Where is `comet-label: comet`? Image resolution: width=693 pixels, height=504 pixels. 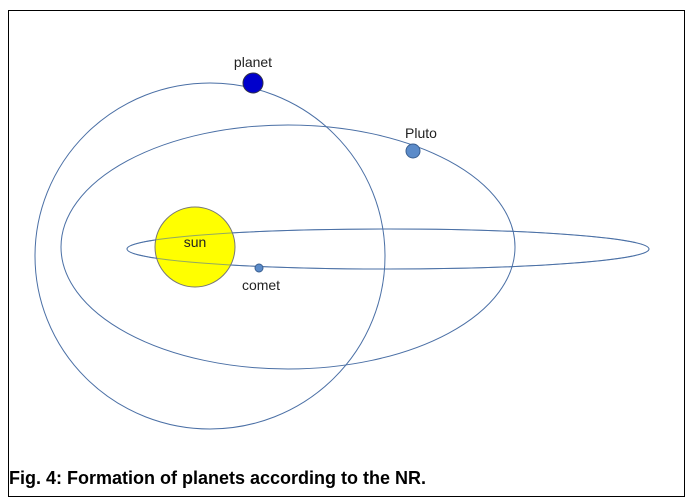
comet-label: comet is located at coordinates (261, 285).